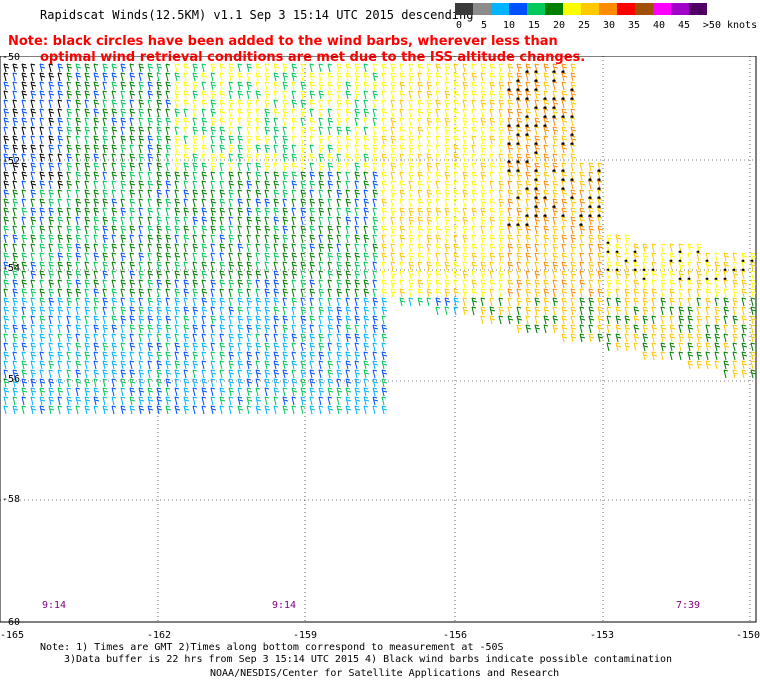  I want to click on colorbar-label: 10, so click(509, 25).